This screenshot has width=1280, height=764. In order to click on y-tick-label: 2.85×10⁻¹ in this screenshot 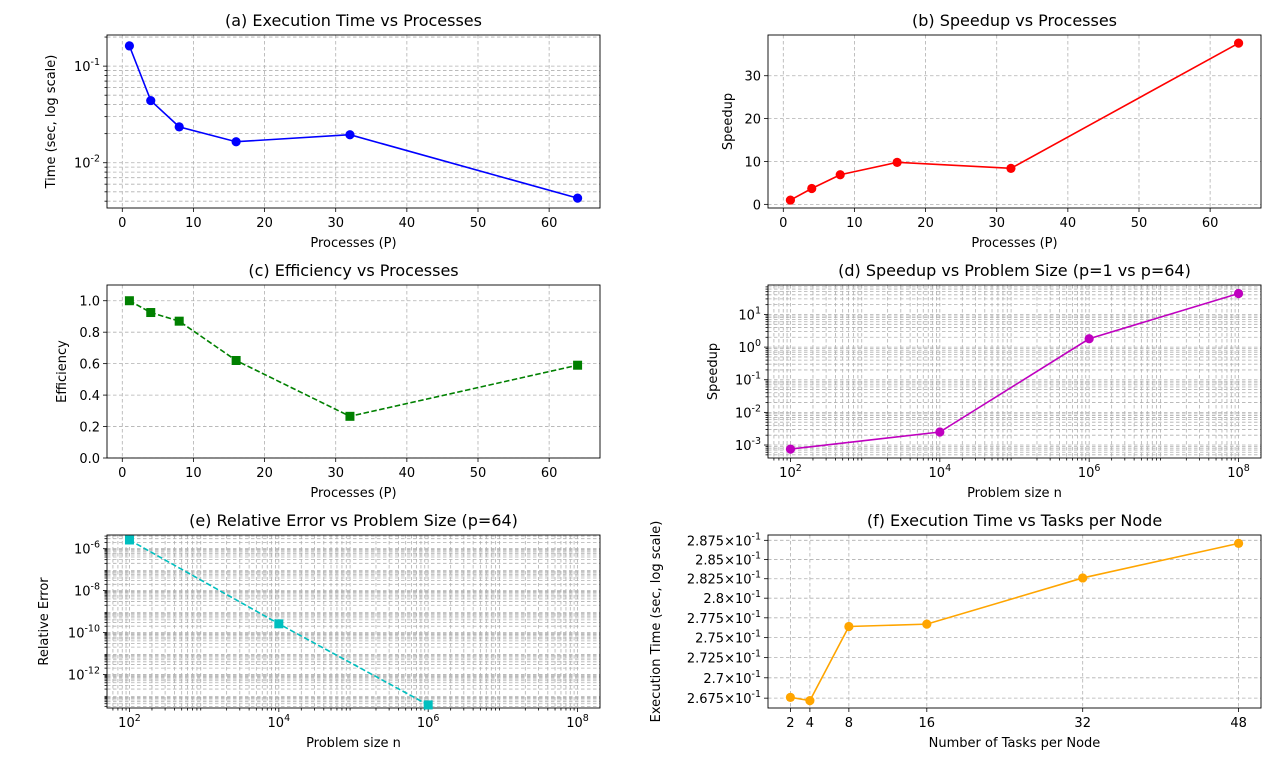, I will do `click(728, 559)`.